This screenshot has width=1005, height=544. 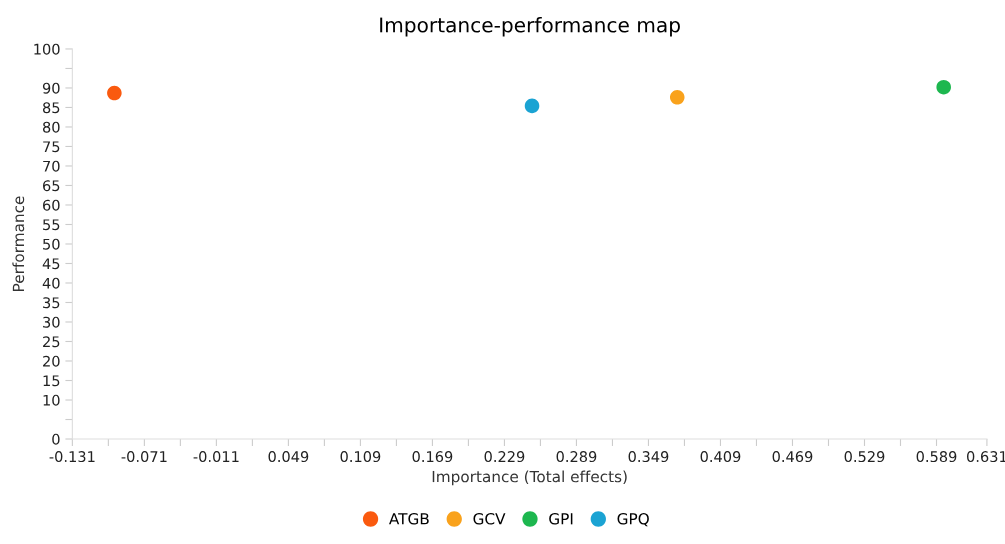 I want to click on y-tick-label: 35, so click(x=51, y=303).